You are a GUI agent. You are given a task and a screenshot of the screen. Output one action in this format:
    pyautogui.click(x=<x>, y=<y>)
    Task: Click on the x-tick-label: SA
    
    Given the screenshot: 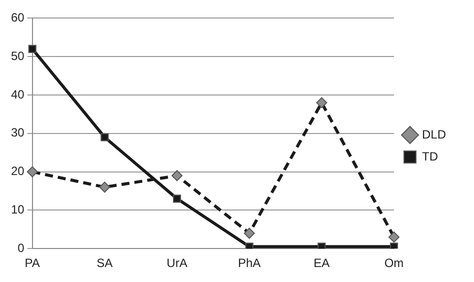 What is the action you would take?
    pyautogui.click(x=104, y=263)
    